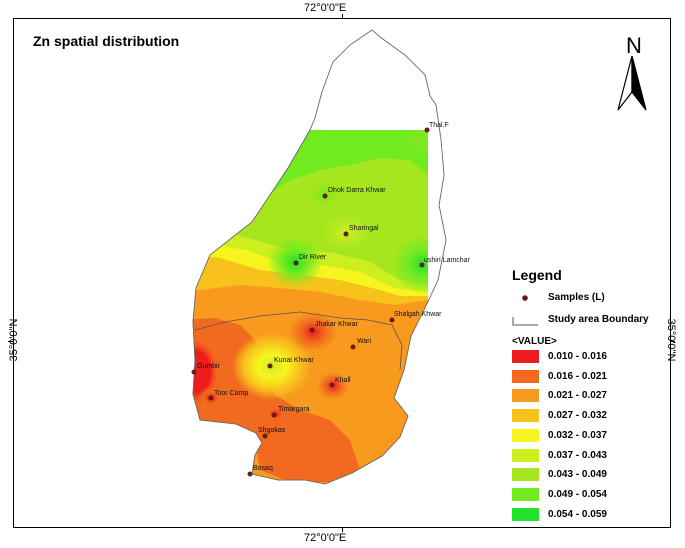 Image resolution: width=685 pixels, height=548 pixels. I want to click on legend-boundary-entry: Study area Boundary, so click(592, 321).